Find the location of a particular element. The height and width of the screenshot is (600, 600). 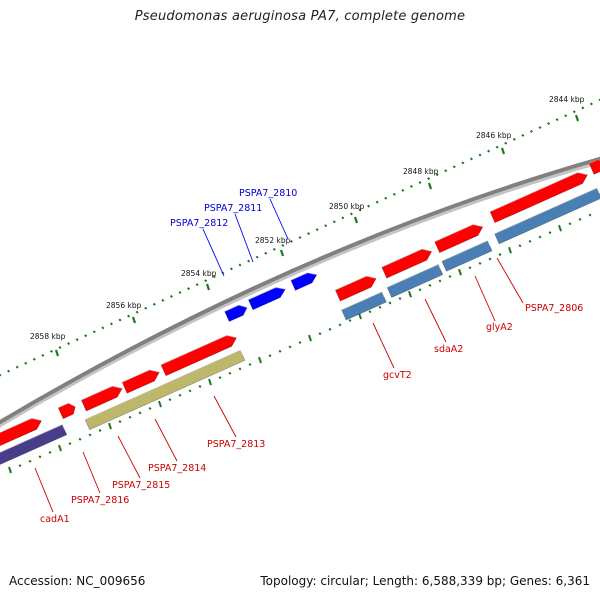

gene-PSPA7_2816-block is located at coordinates (66, 411).